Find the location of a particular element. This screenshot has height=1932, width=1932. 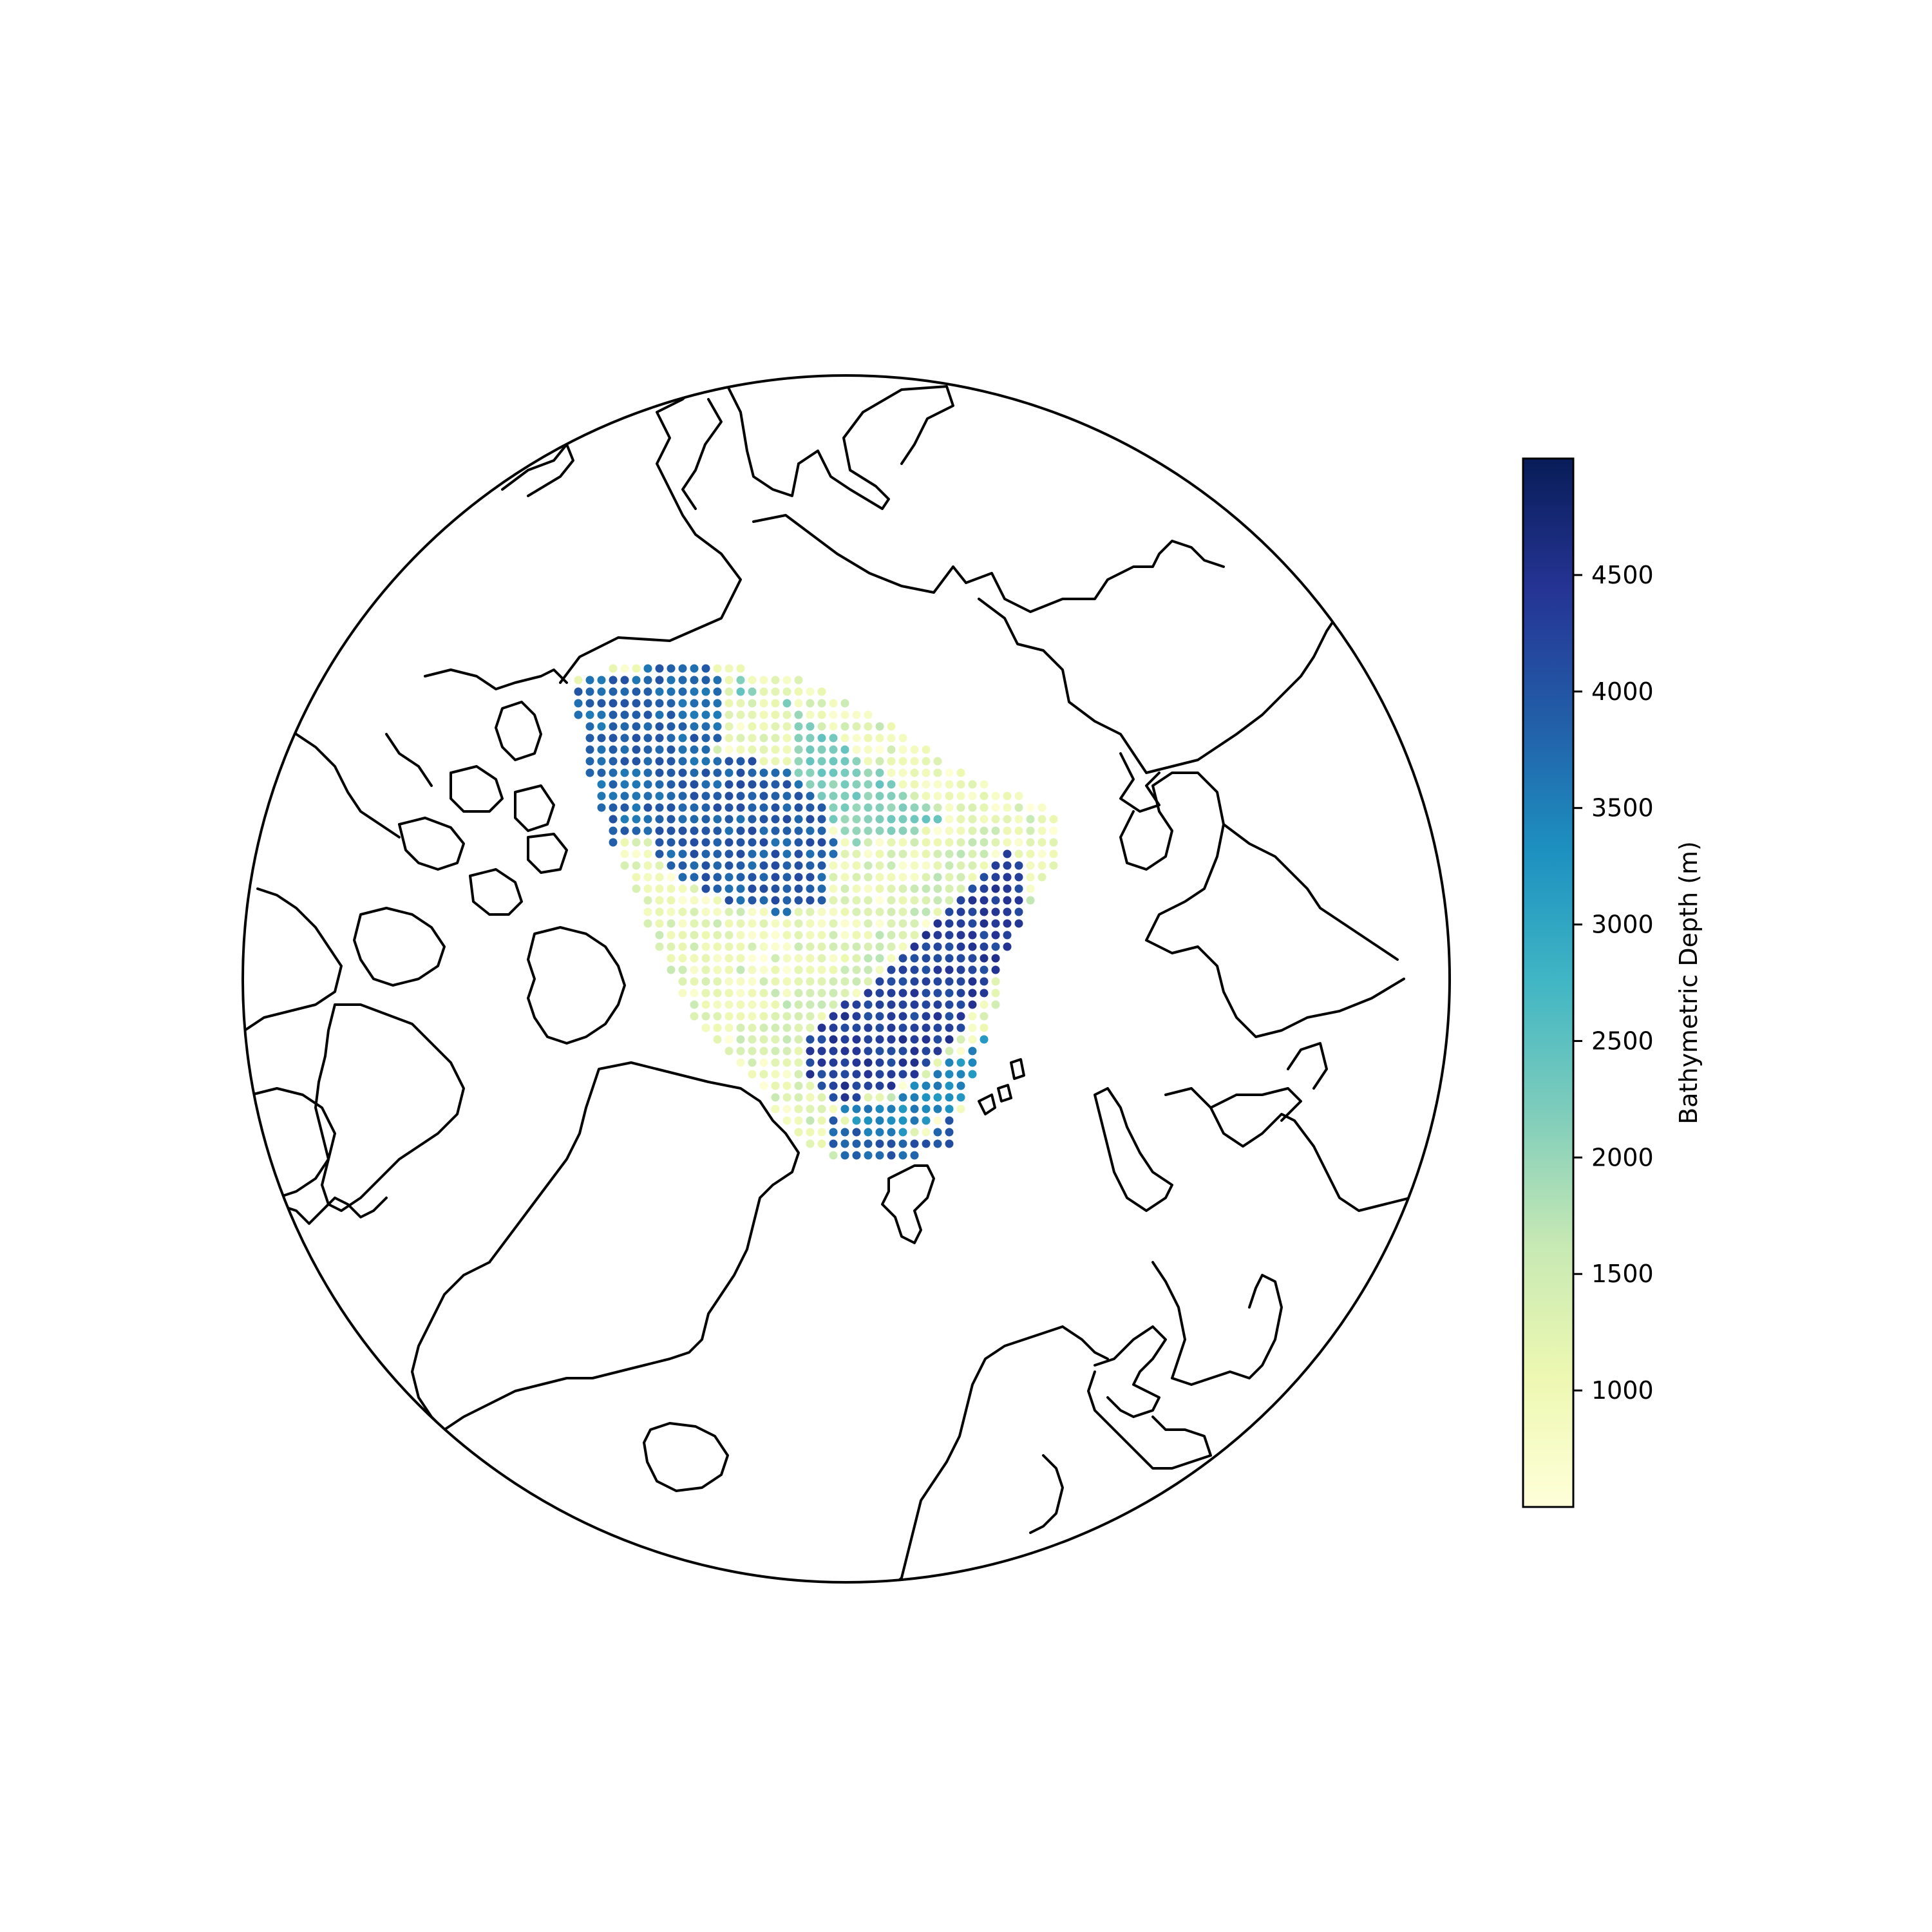

colorbar-label: Bathymetric Depth (m) is located at coordinates (1688, 982).